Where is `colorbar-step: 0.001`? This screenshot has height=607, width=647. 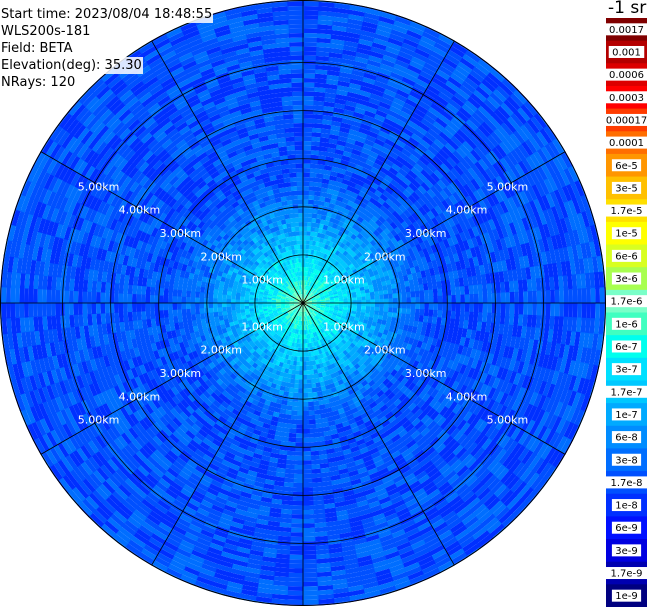
colorbar-step: 0.001 is located at coordinates (626, 52).